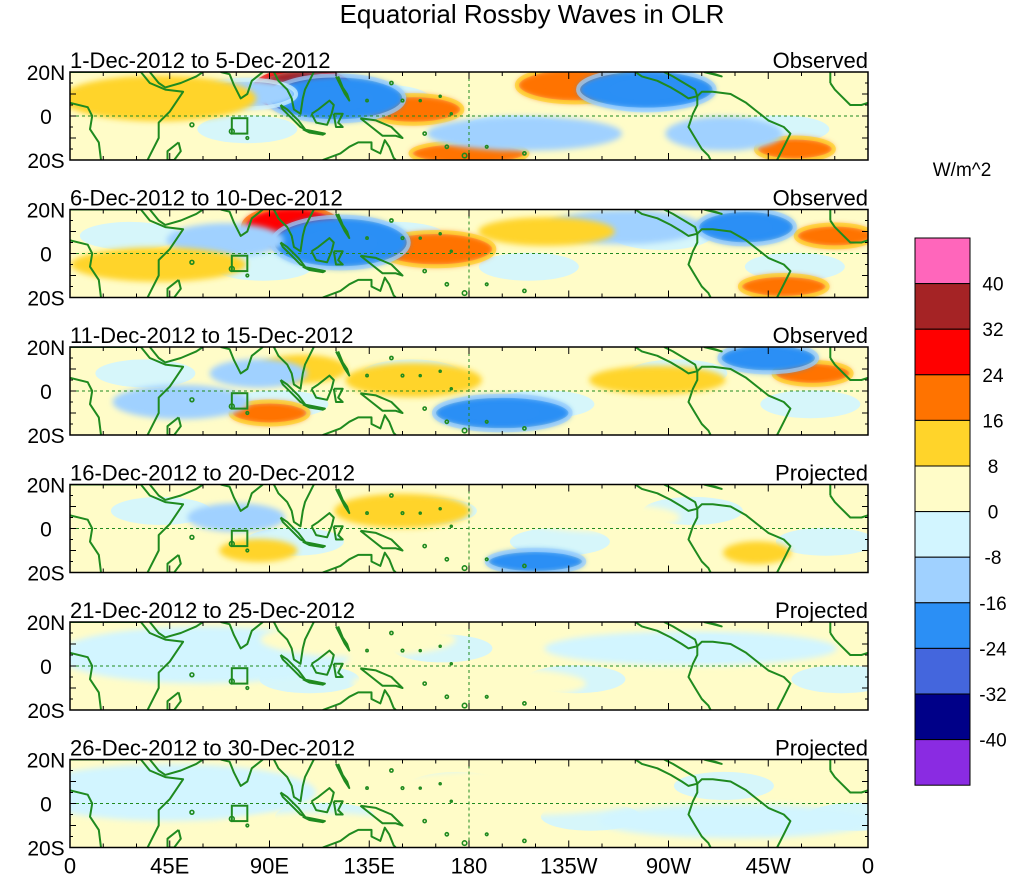 The height and width of the screenshot is (890, 1021). I want to click on x-tick-label: 0, so click(70, 866).